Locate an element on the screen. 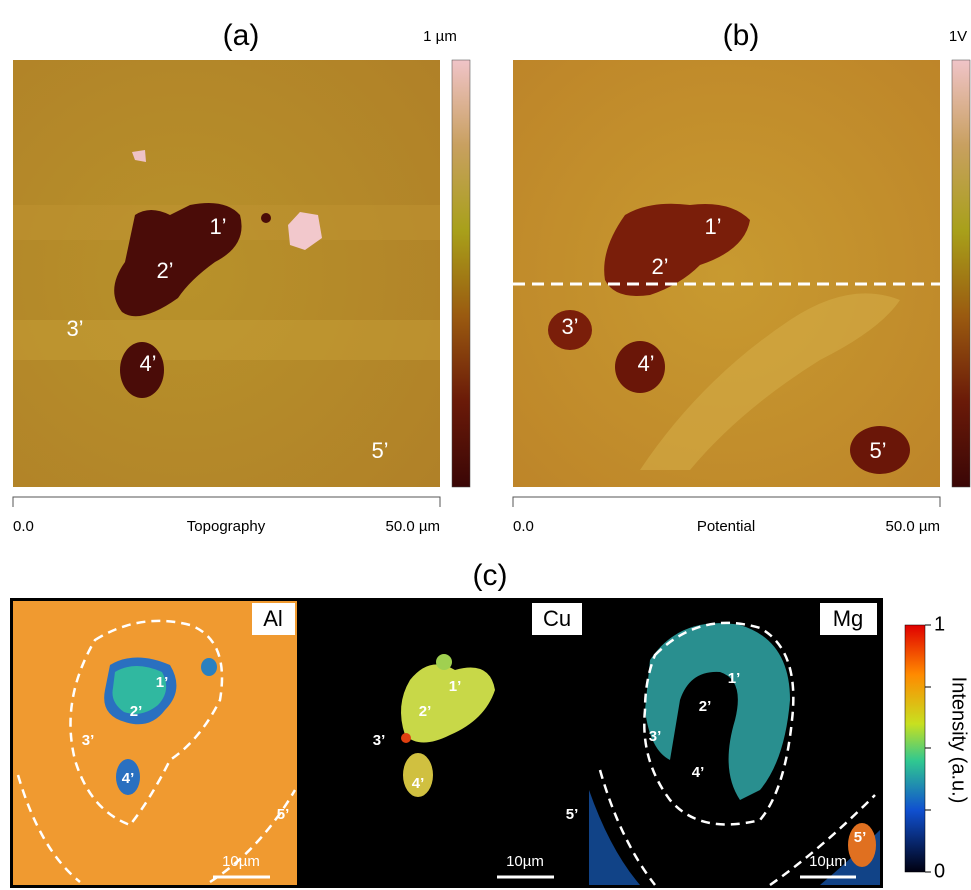 The width and height of the screenshot is (971, 890). colorbar-max: 1V is located at coordinates (958, 36).